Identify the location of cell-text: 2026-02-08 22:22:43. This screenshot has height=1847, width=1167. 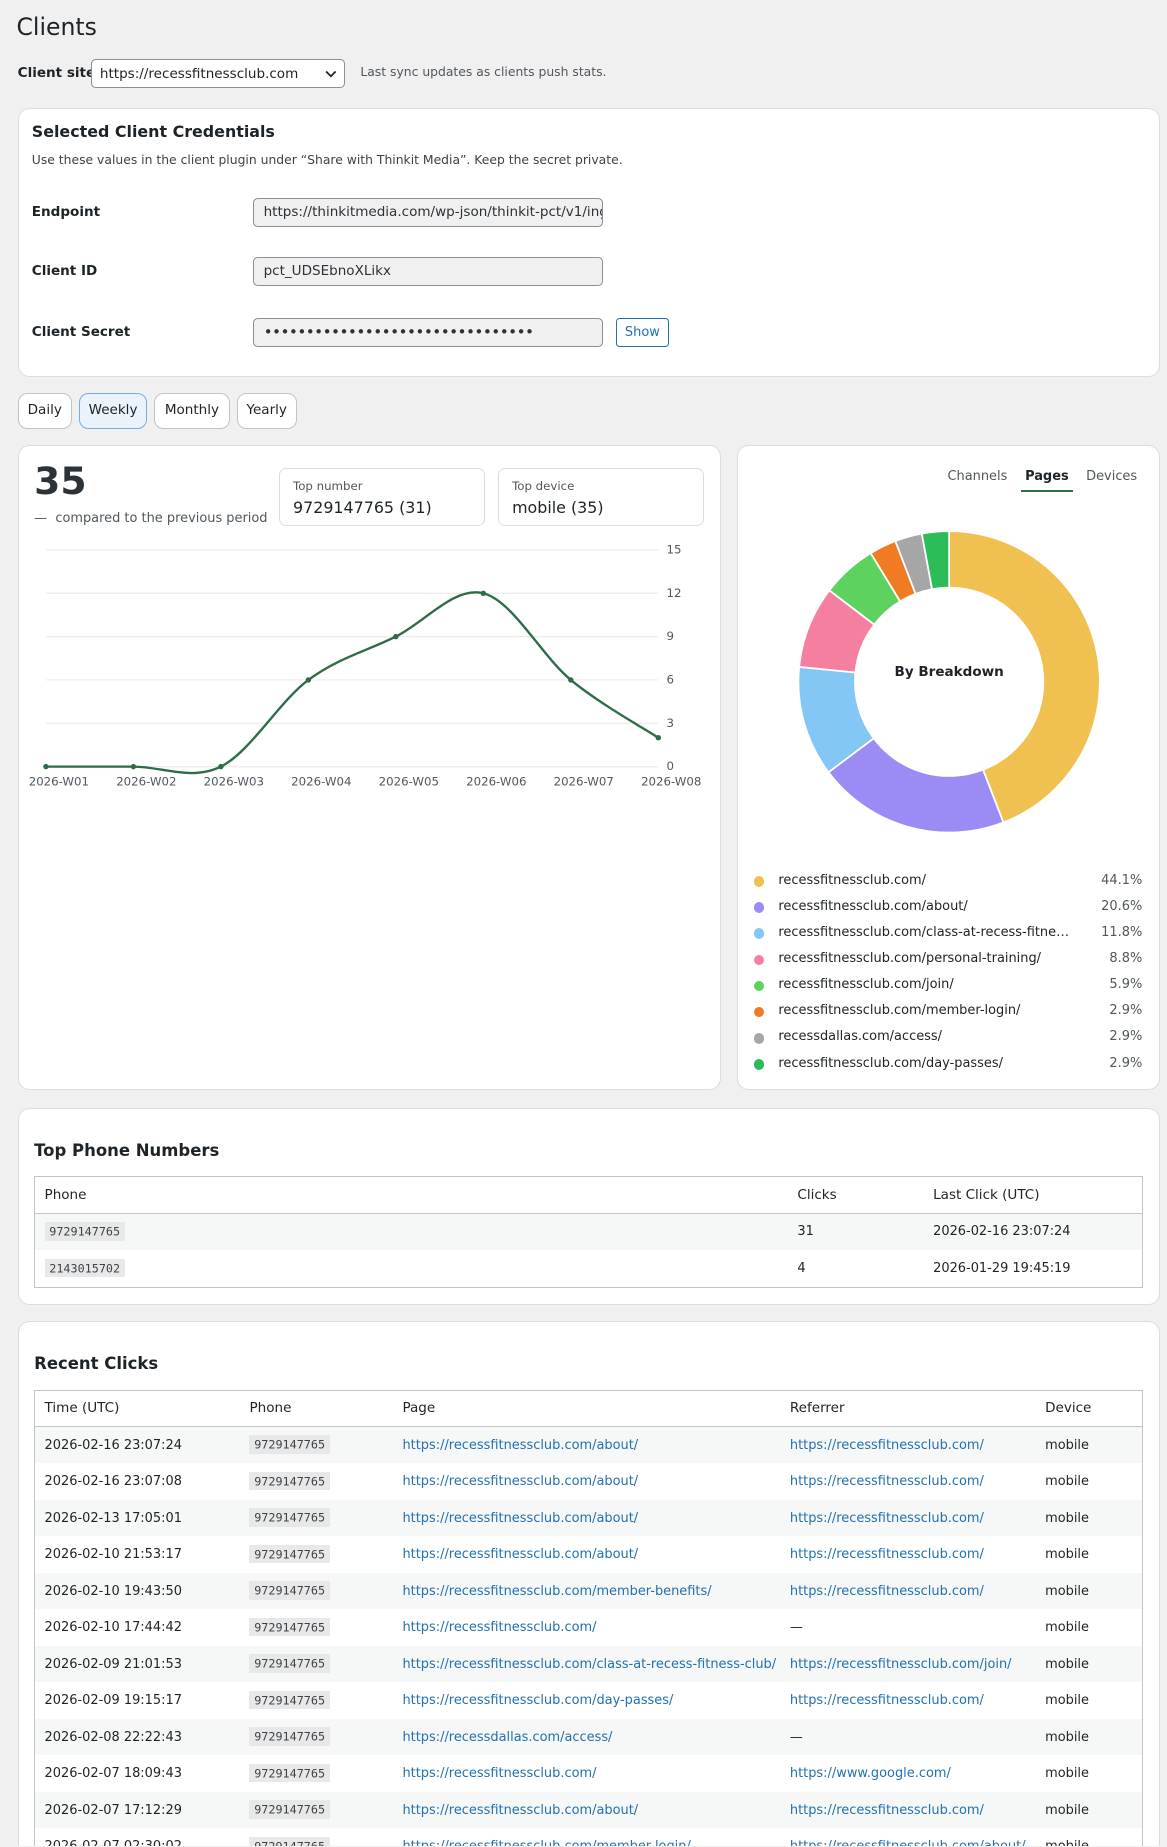
(113, 1737).